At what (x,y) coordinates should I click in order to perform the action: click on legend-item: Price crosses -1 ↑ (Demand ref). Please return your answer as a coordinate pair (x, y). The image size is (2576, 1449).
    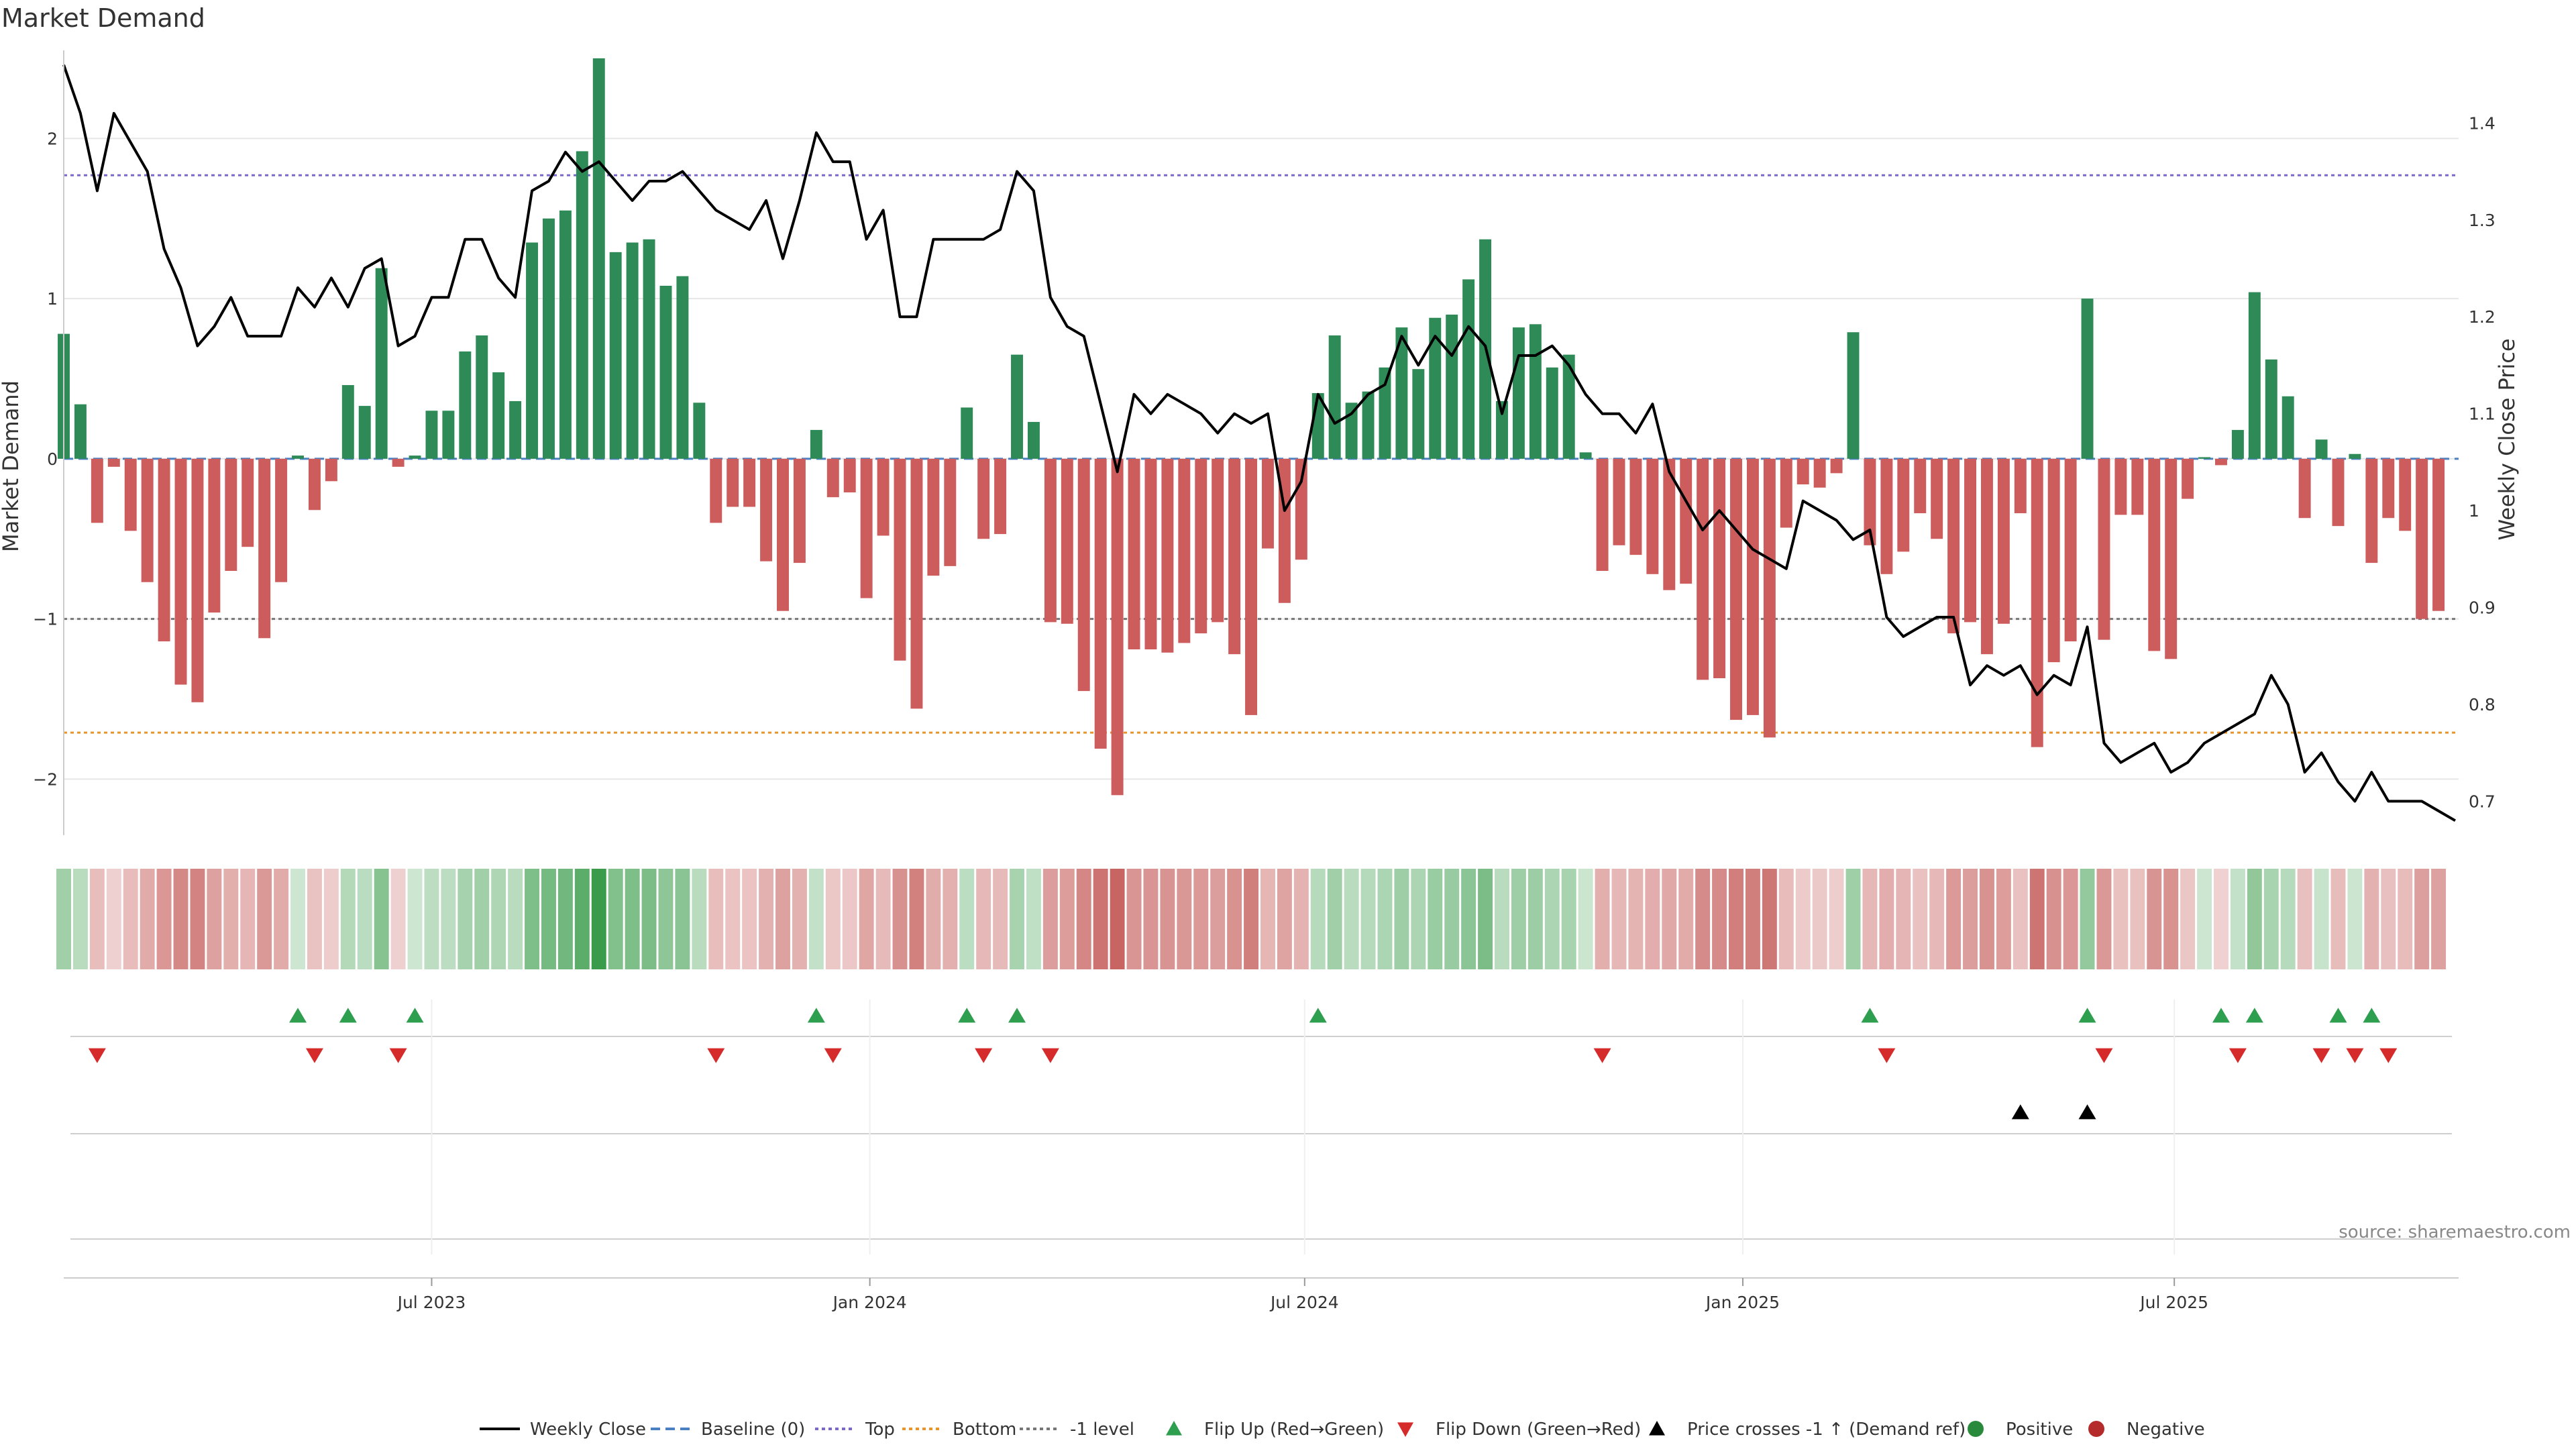
    Looking at the image, I should click on (1807, 1429).